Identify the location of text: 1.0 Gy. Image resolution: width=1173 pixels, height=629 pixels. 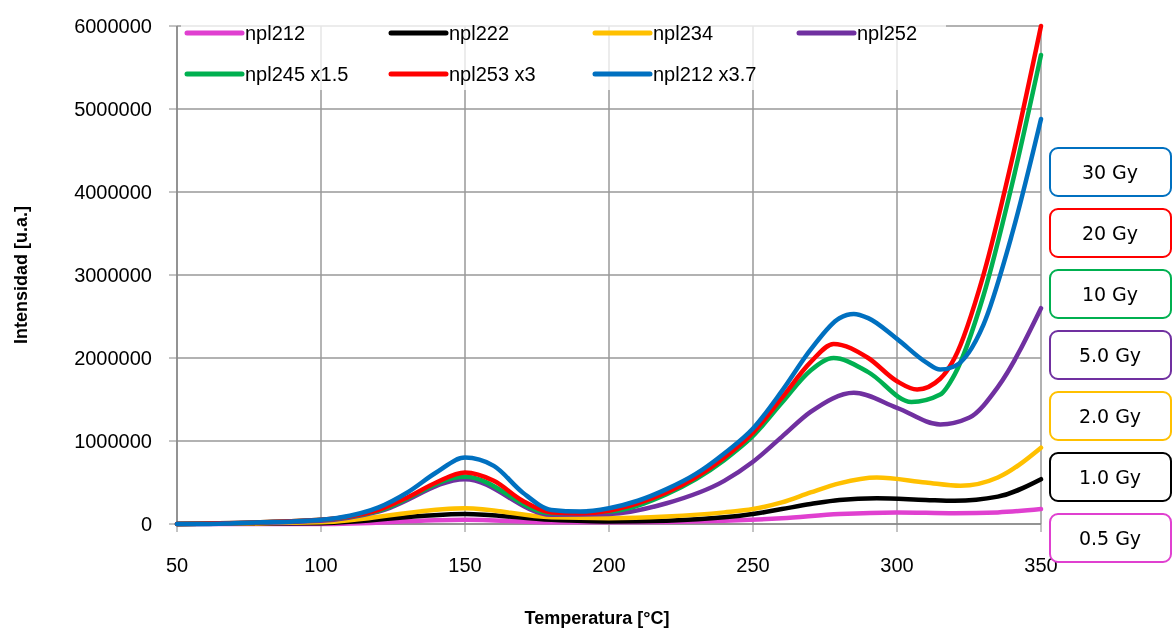
(1110, 476).